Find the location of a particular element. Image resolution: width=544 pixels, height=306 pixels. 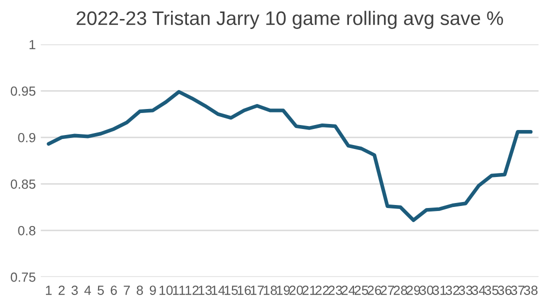

x-tick-label: 12 is located at coordinates (192, 290).